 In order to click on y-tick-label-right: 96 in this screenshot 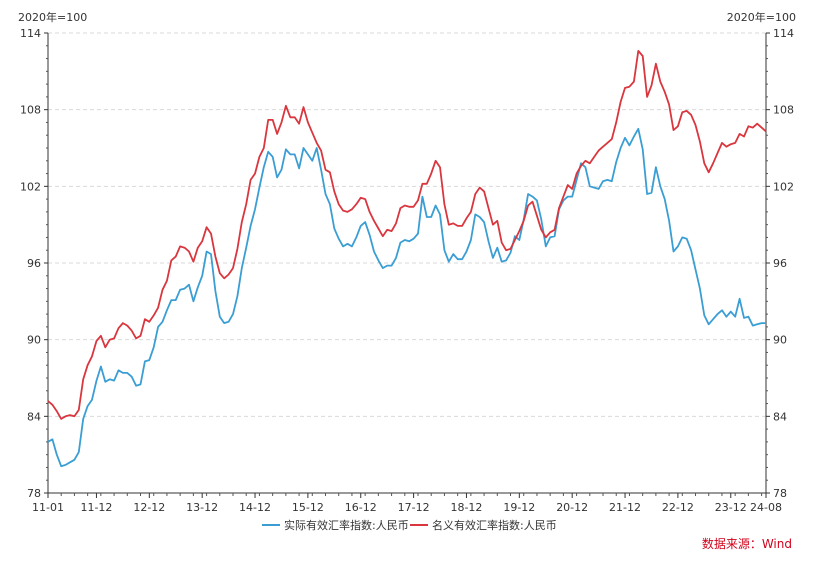, I will do `click(780, 263)`.